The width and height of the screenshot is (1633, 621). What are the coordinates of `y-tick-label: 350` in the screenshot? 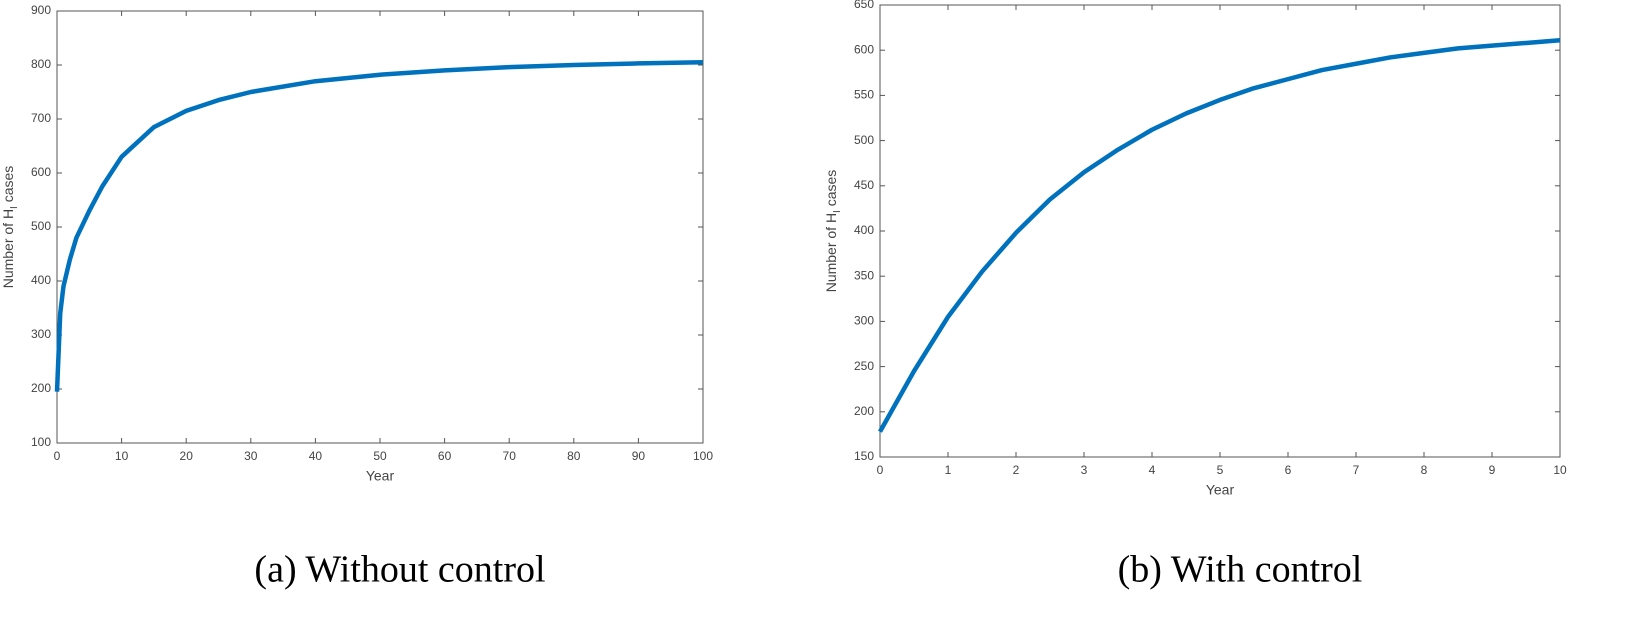 It's located at (864, 275).